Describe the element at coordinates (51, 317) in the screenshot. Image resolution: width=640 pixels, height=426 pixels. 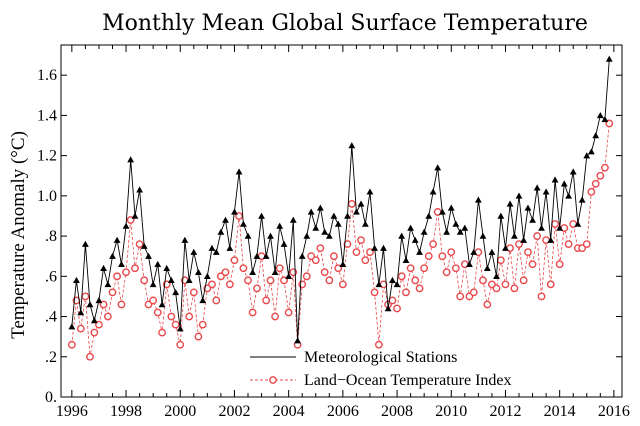
I see `y-tick-label: .4` at that location.